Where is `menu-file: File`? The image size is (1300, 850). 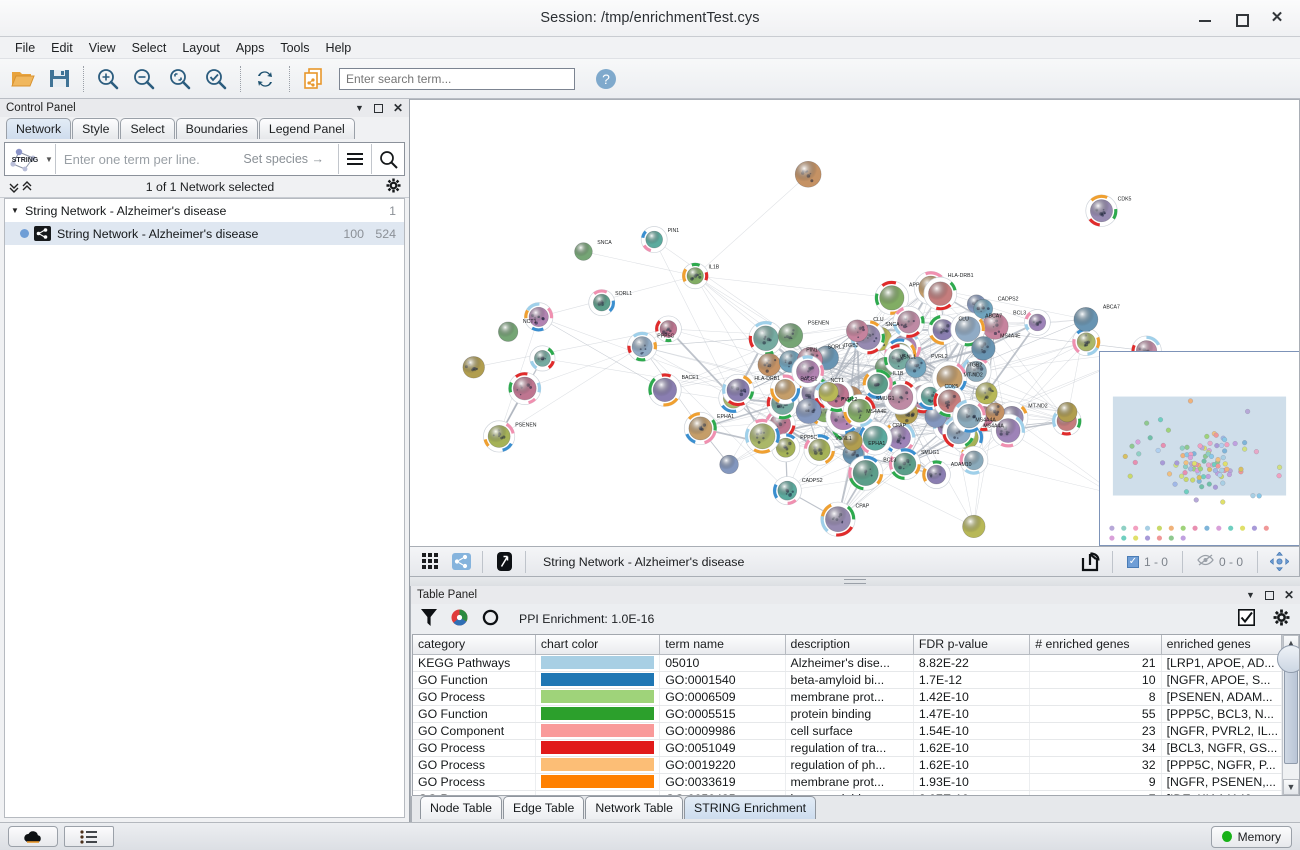
menu-file: File is located at coordinates (25, 47).